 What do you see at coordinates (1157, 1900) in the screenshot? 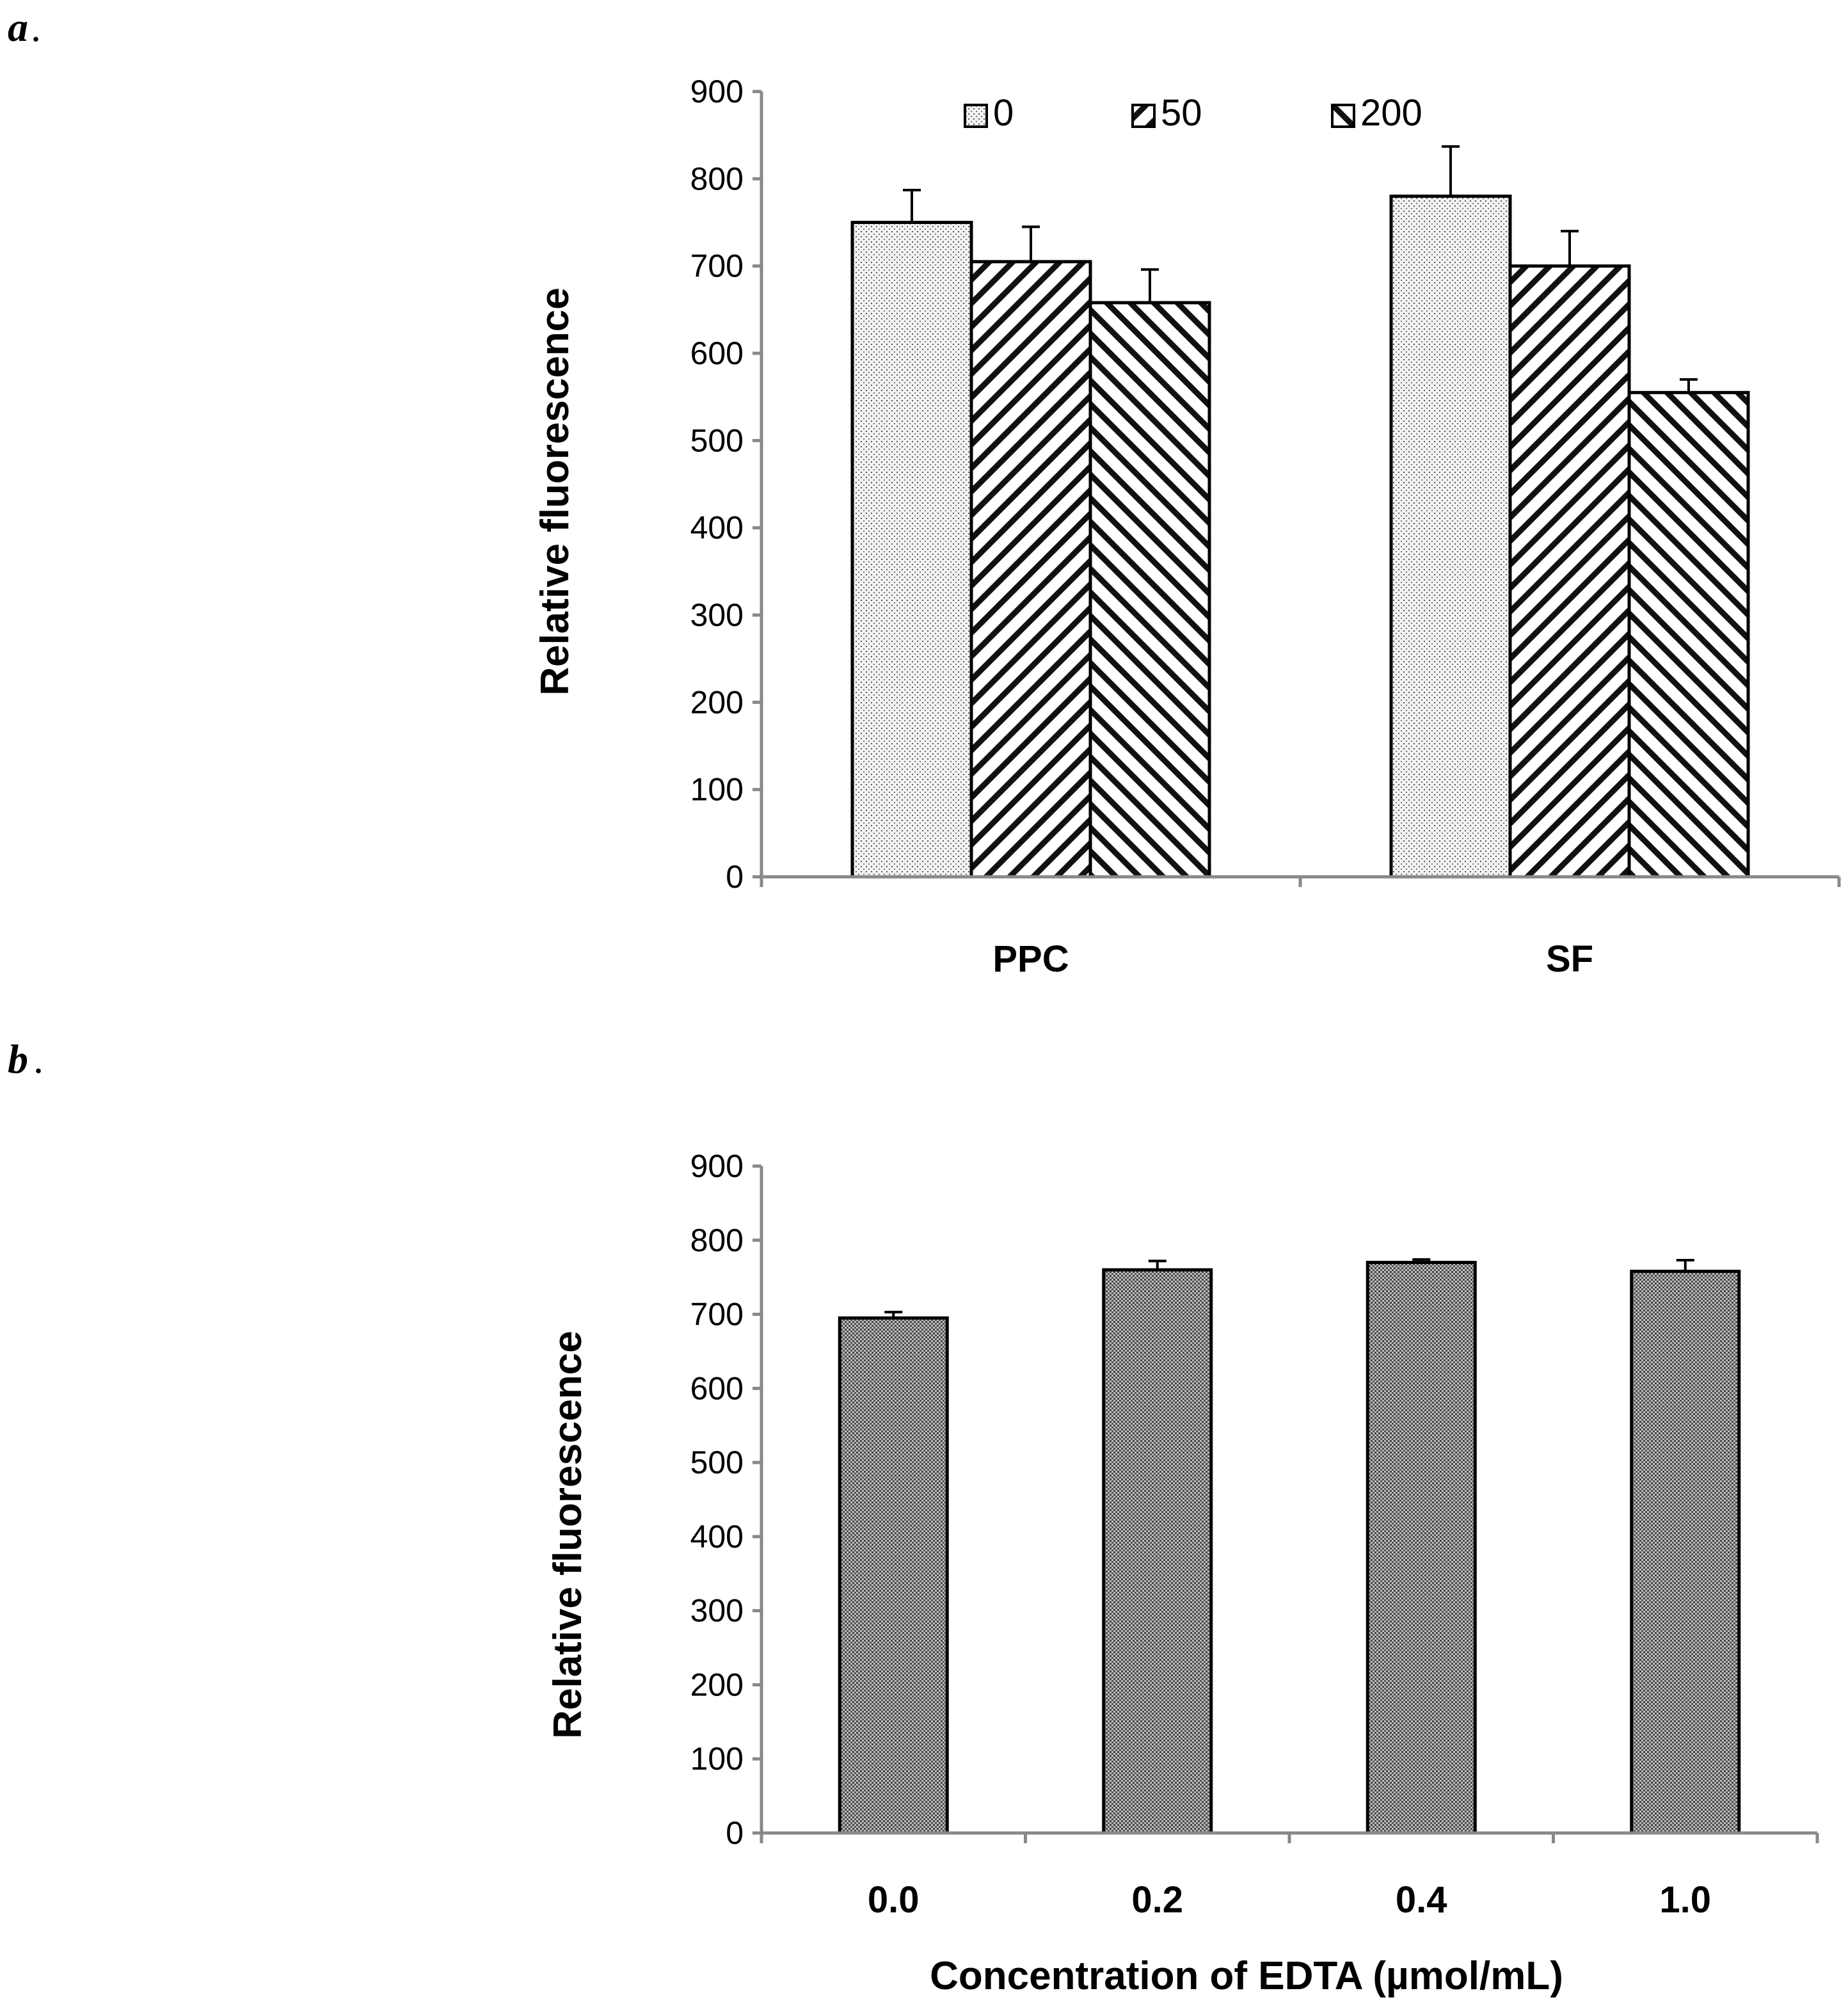
I see `chart-b-category-label: 0.2` at bounding box center [1157, 1900].